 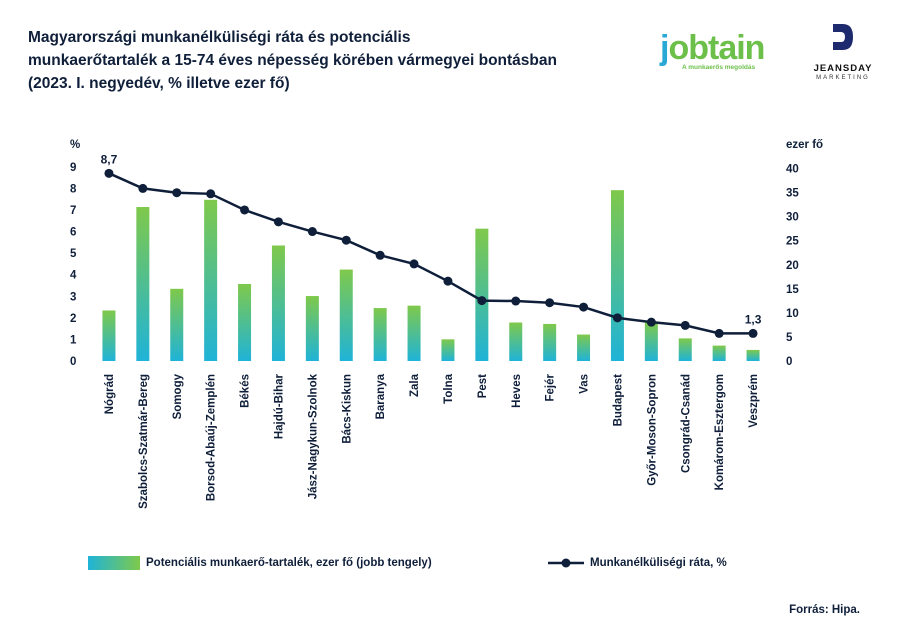 What do you see at coordinates (73, 189) in the screenshot?
I see `left-tick-label-8: 8` at bounding box center [73, 189].